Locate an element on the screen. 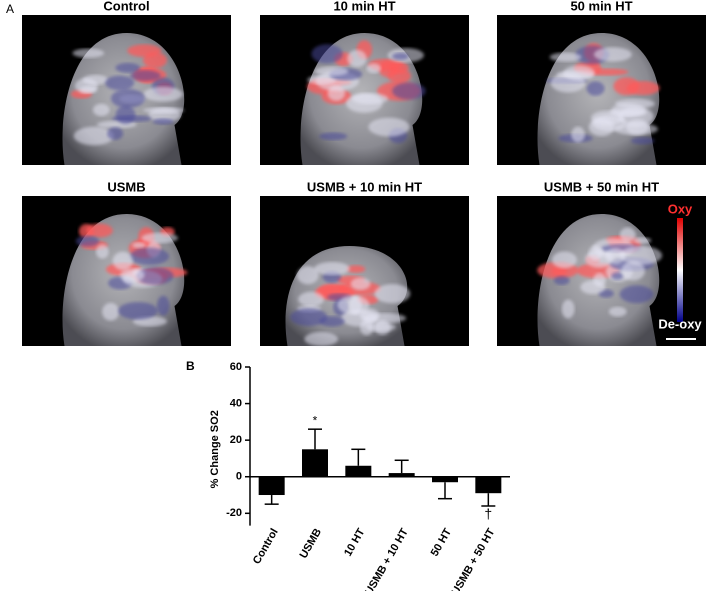 The width and height of the screenshot is (709, 591). colorbar is located at coordinates (680, 270).